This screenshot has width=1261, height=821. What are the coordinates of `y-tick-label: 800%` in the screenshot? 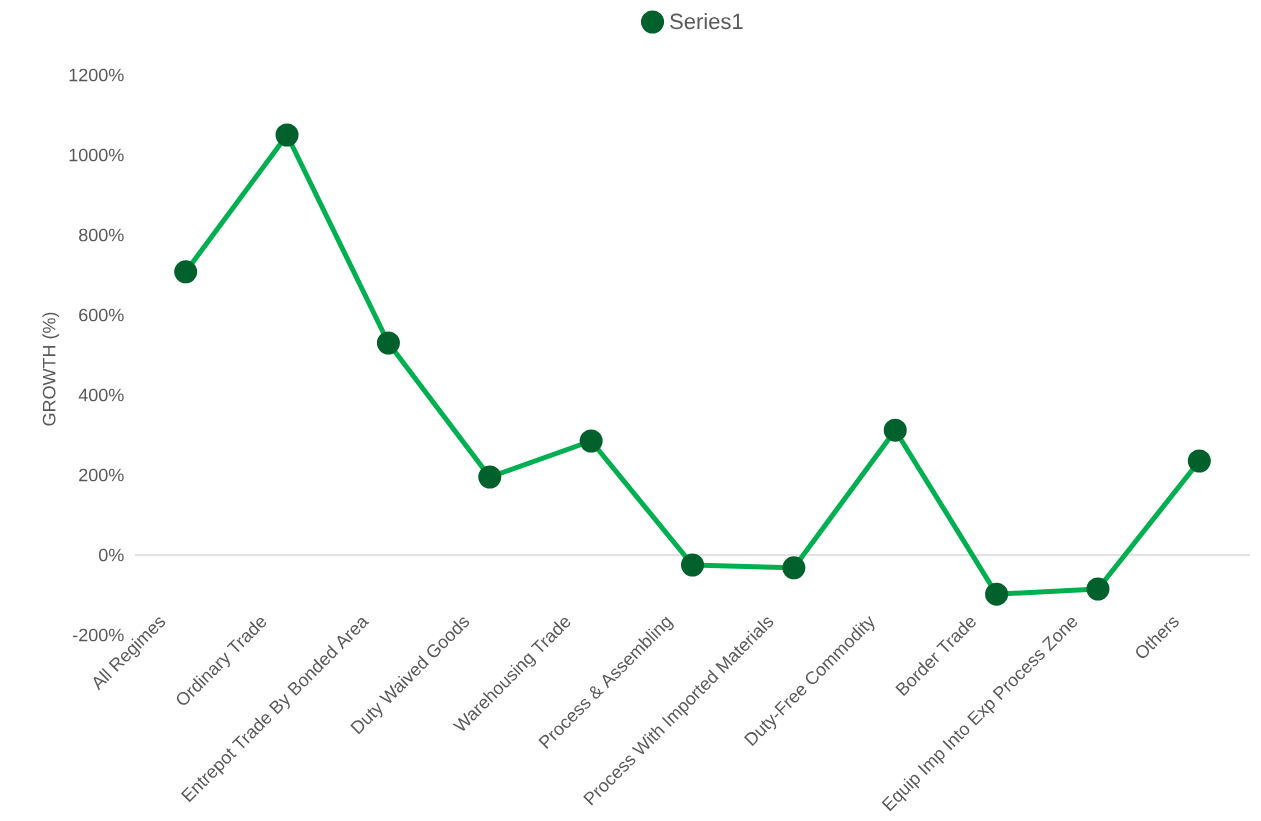 It's located at (101, 235).